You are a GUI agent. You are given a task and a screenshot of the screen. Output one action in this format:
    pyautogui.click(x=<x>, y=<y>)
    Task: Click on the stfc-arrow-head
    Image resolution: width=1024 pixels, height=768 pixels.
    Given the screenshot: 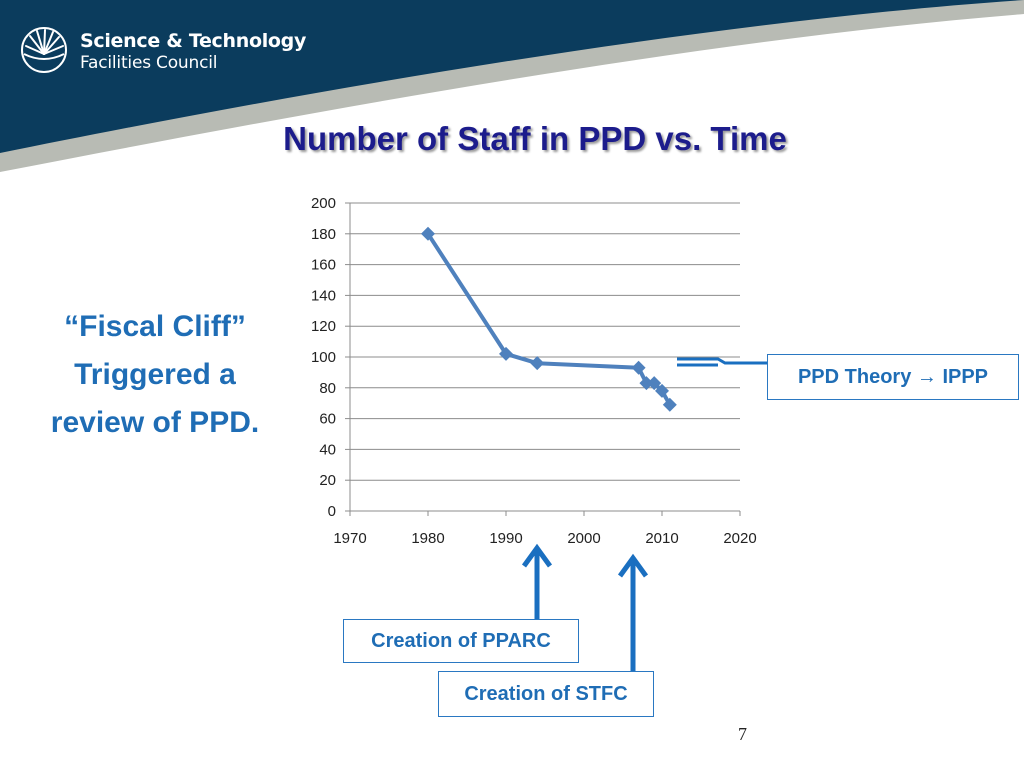 What is the action you would take?
    pyautogui.click(x=633, y=565)
    